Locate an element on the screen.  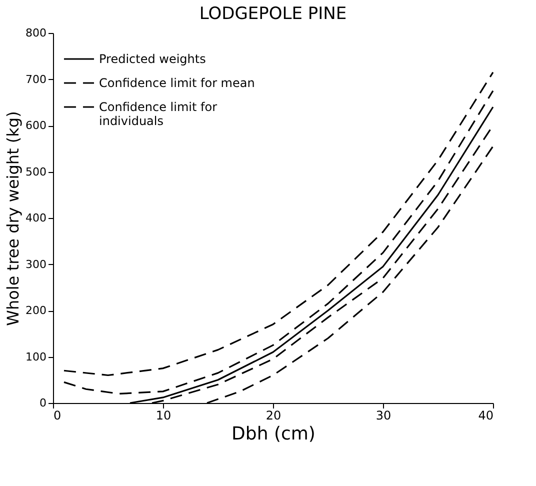
y-tick-label: 400 is located at coordinates (36, 218).